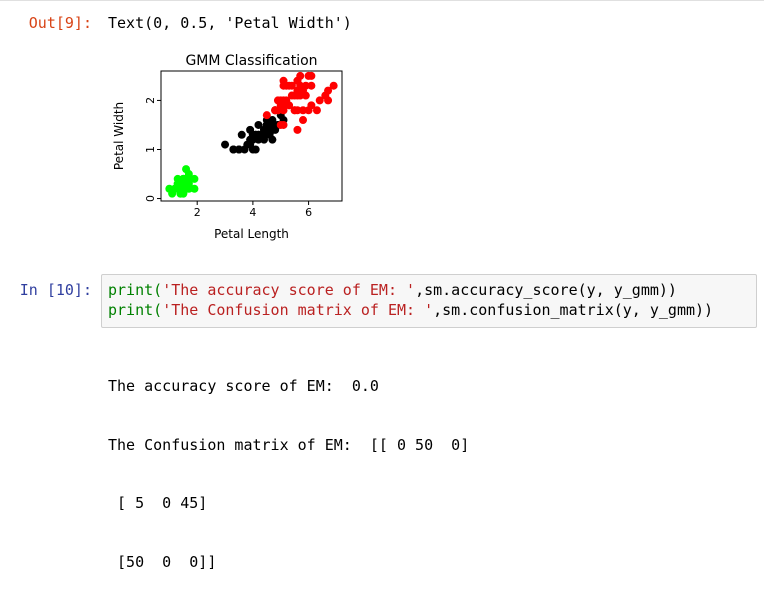  Describe the element at coordinates (230, 23) in the screenshot. I see `output-text: Text(0, 0.5, 'Petal Width')` at that location.